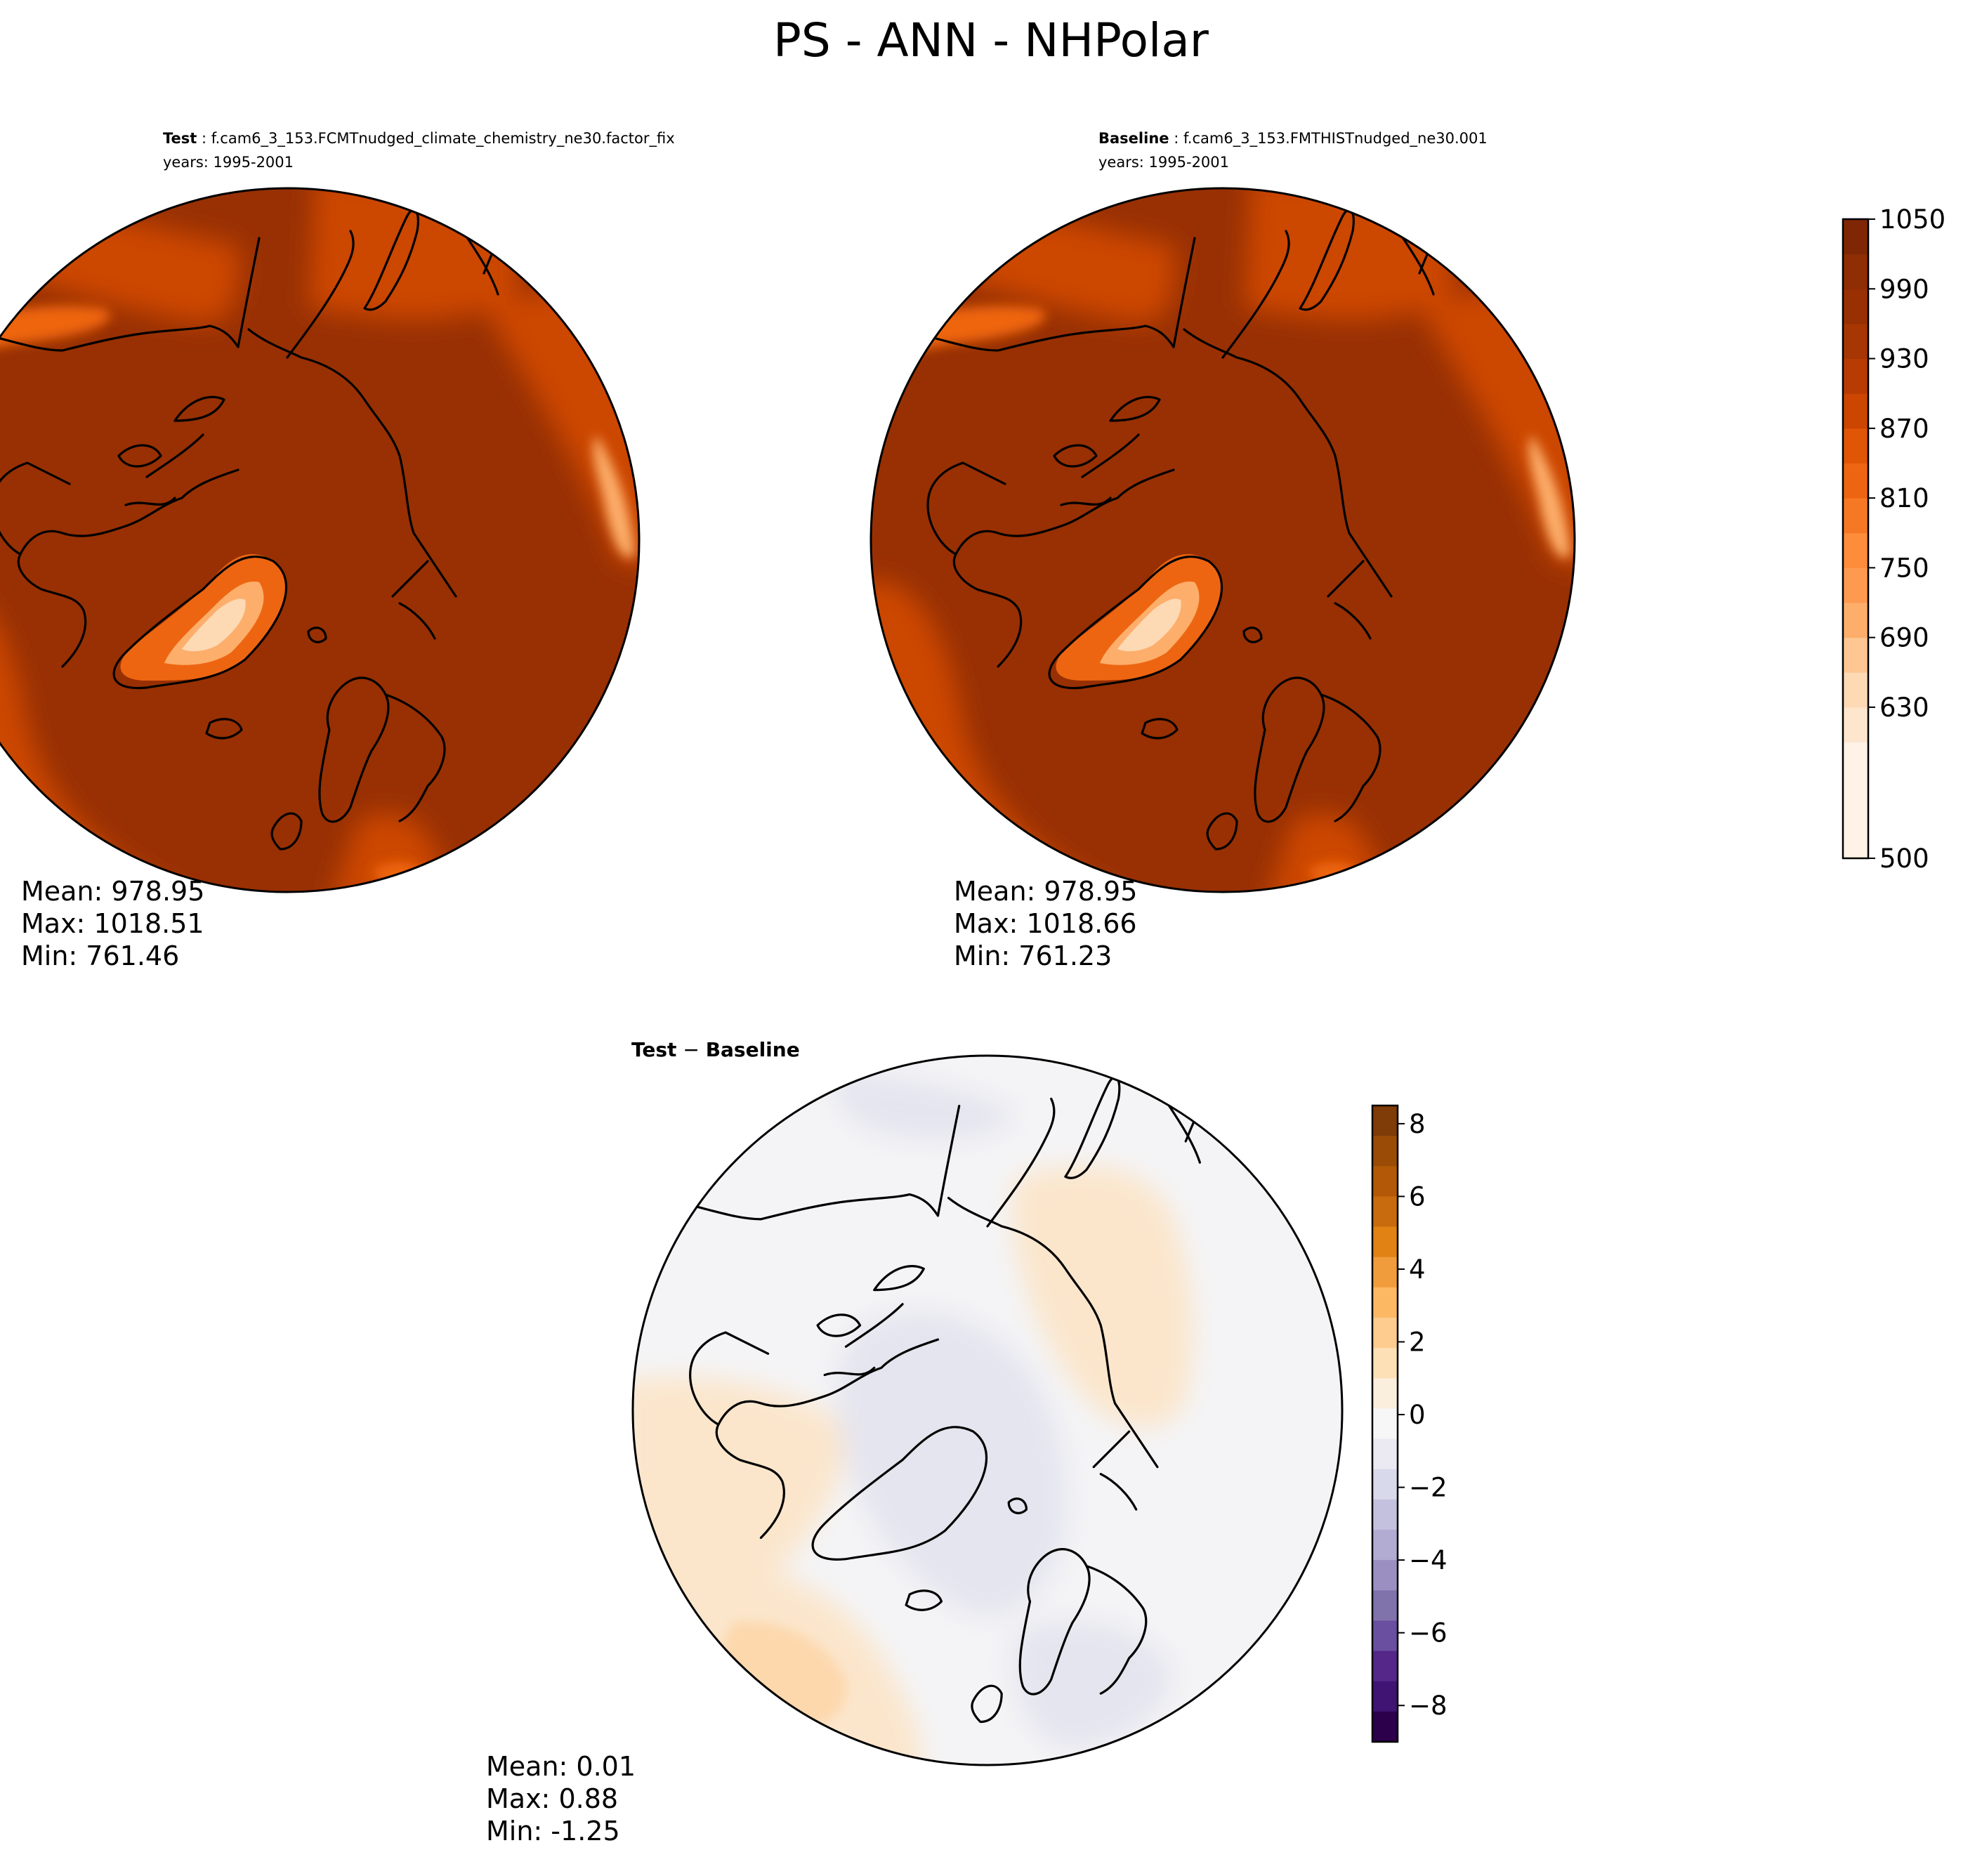 The width and height of the screenshot is (1982, 1876). Describe the element at coordinates (1163, 162) in the screenshot. I see `baseline-years: years: 1995-2001` at that location.